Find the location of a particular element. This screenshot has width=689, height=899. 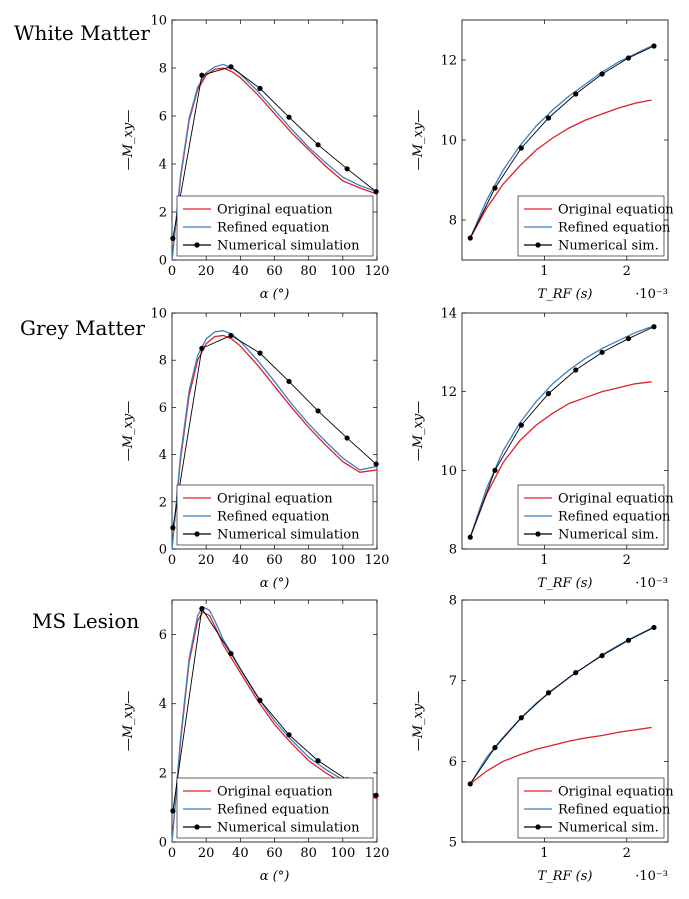

x-axis-label: α (°) is located at coordinates (275, 583).